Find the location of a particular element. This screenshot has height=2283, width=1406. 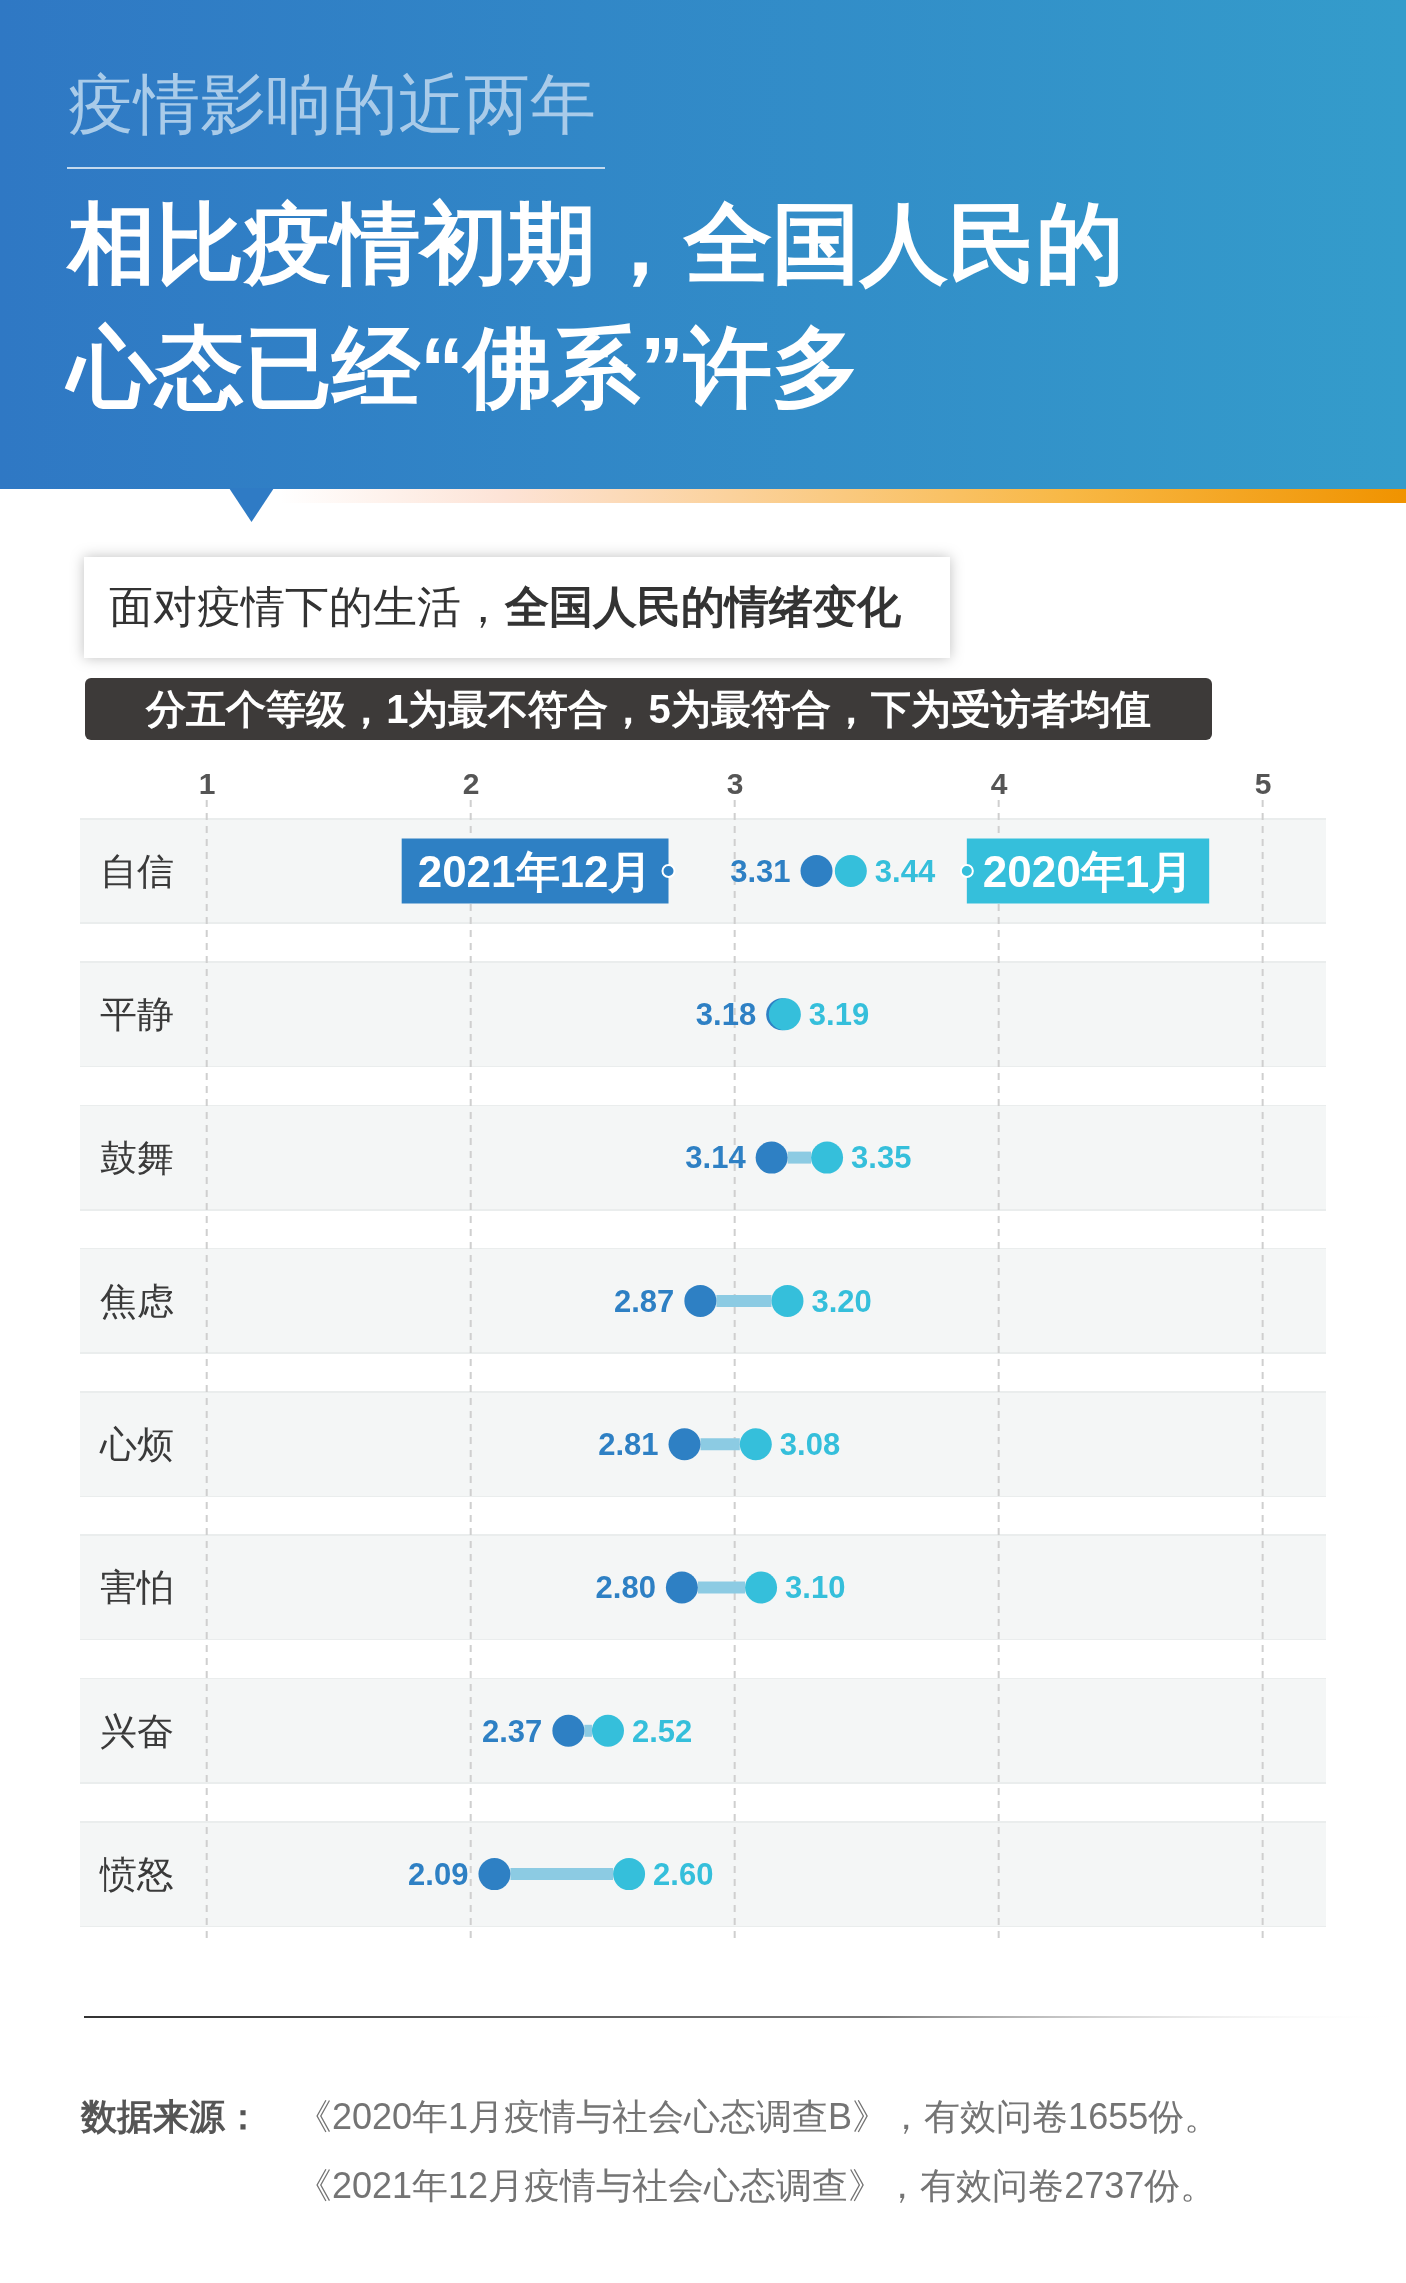

data-label: 3.31 is located at coordinates (760, 871).